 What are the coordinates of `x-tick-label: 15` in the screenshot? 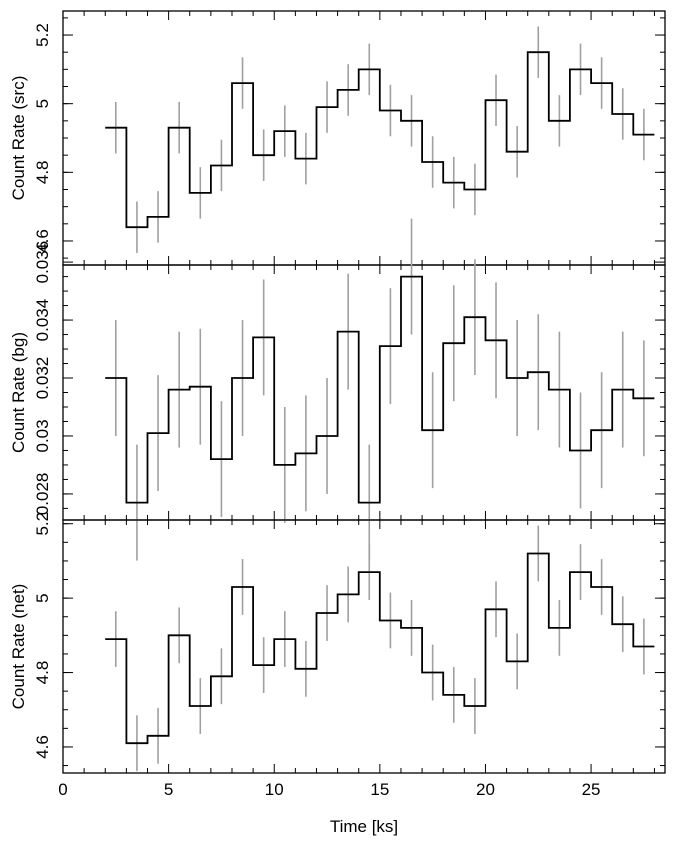 It's located at (379, 789).